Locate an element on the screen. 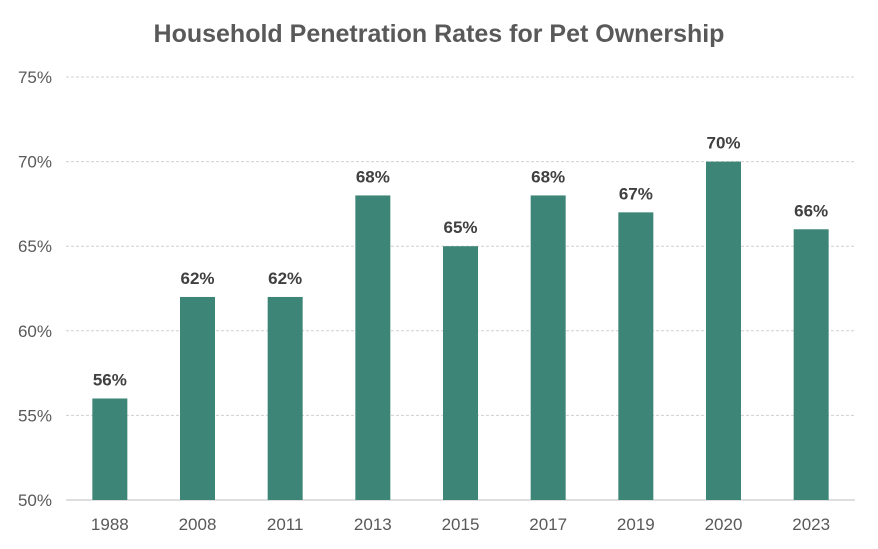 The image size is (878, 549). x-tick-label-2015: 2015 is located at coordinates (461, 524).